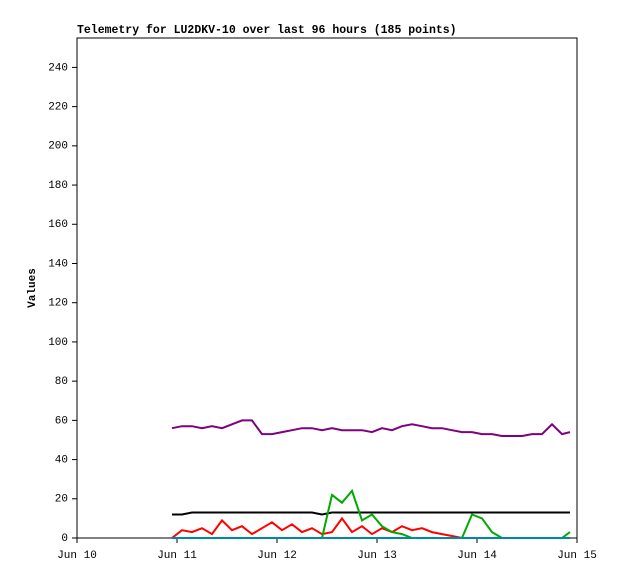  I want to click on x-tick-label: Jun 14, so click(477, 556).